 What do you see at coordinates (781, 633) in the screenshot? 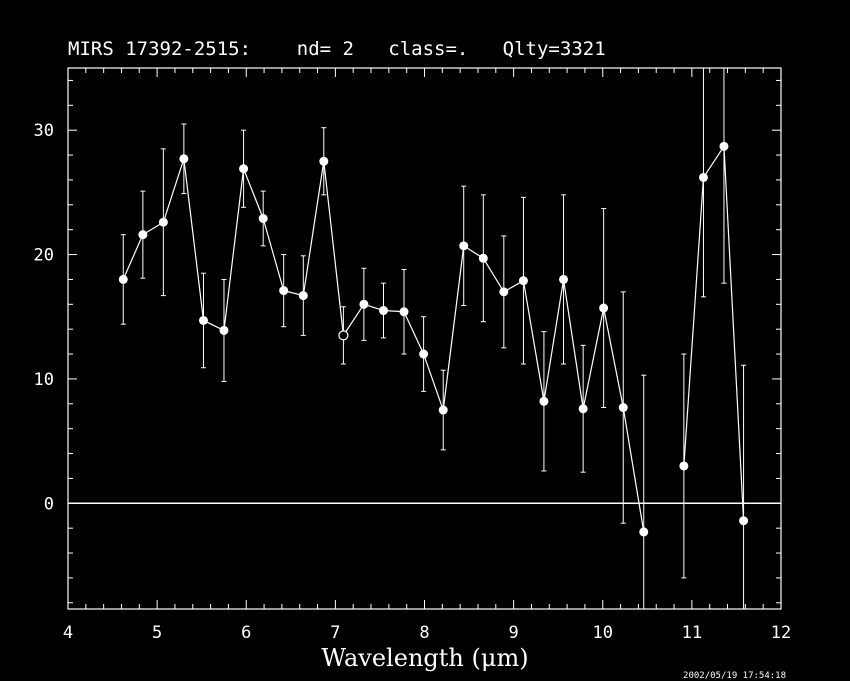
I see `x-tick-label: 12` at bounding box center [781, 633].